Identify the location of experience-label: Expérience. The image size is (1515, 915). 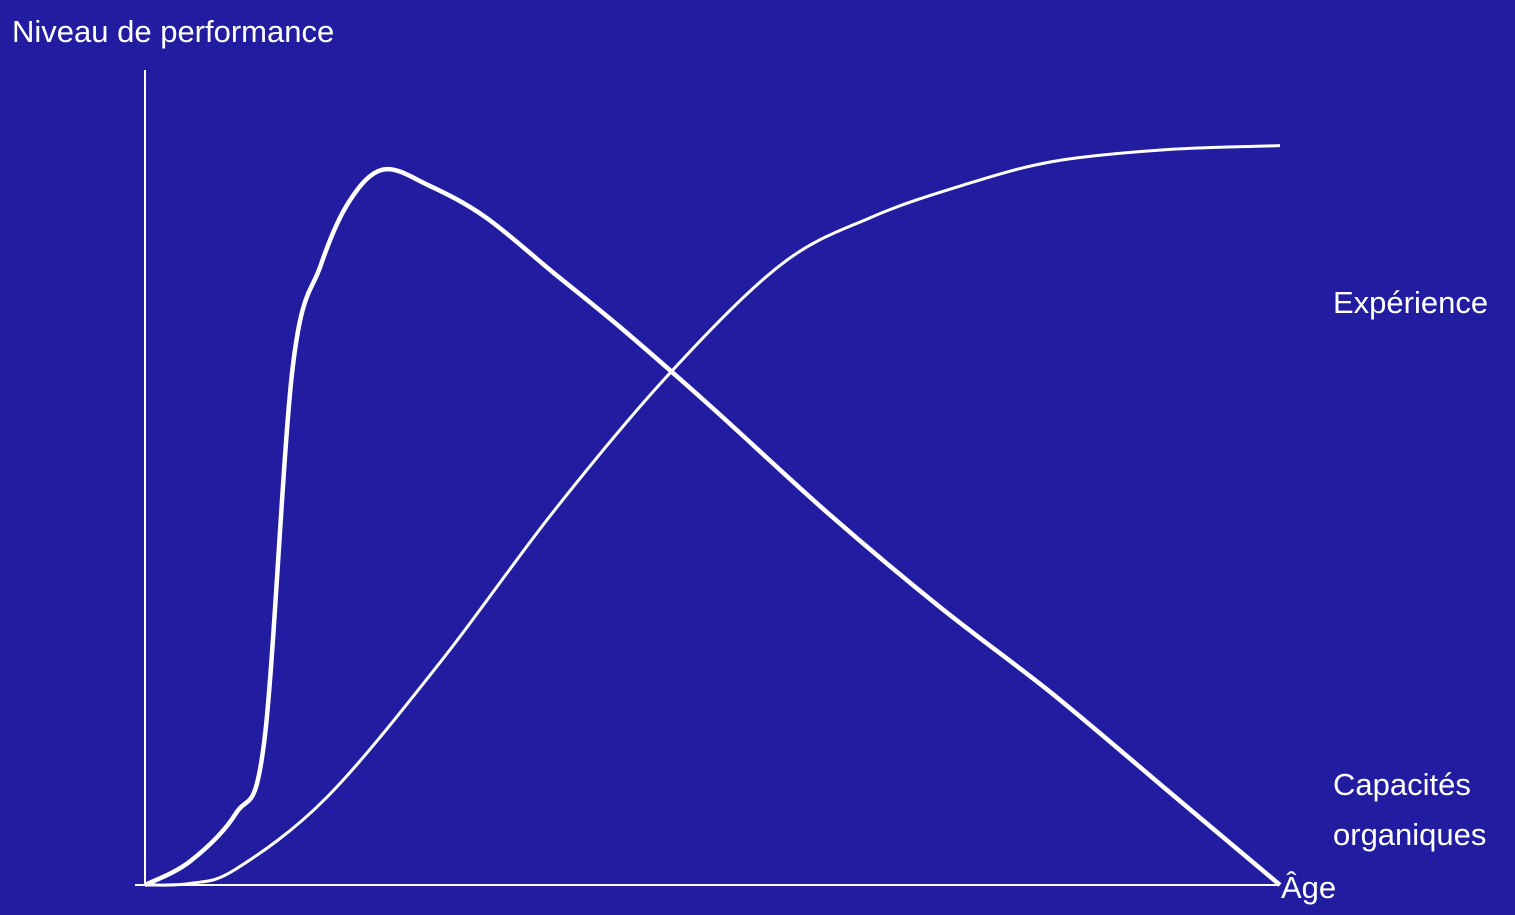
(1410, 302).